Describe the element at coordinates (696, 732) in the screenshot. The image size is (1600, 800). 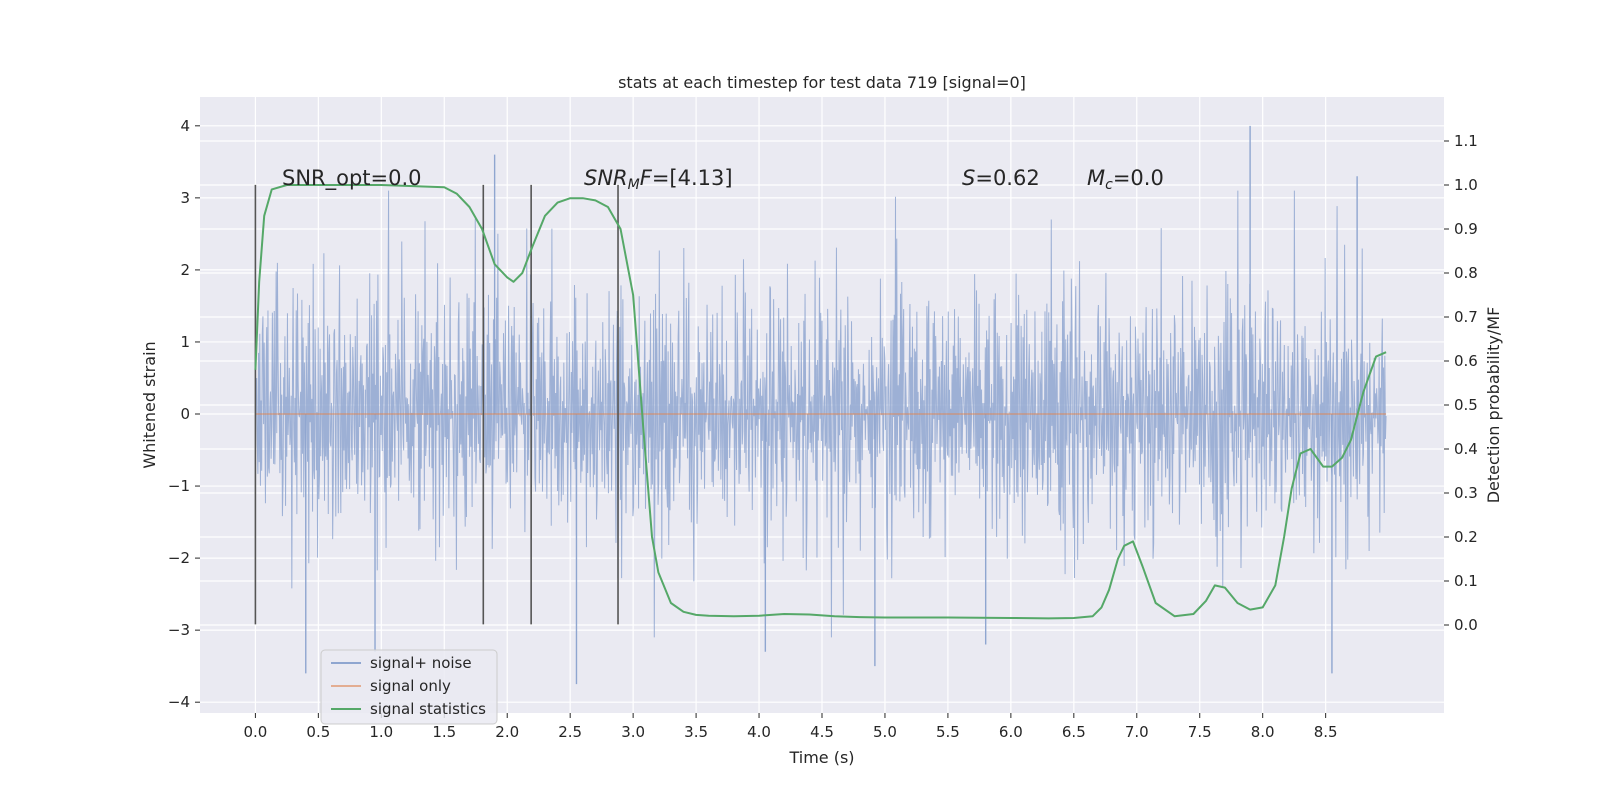
I see `x-tick-label: 3.5` at that location.